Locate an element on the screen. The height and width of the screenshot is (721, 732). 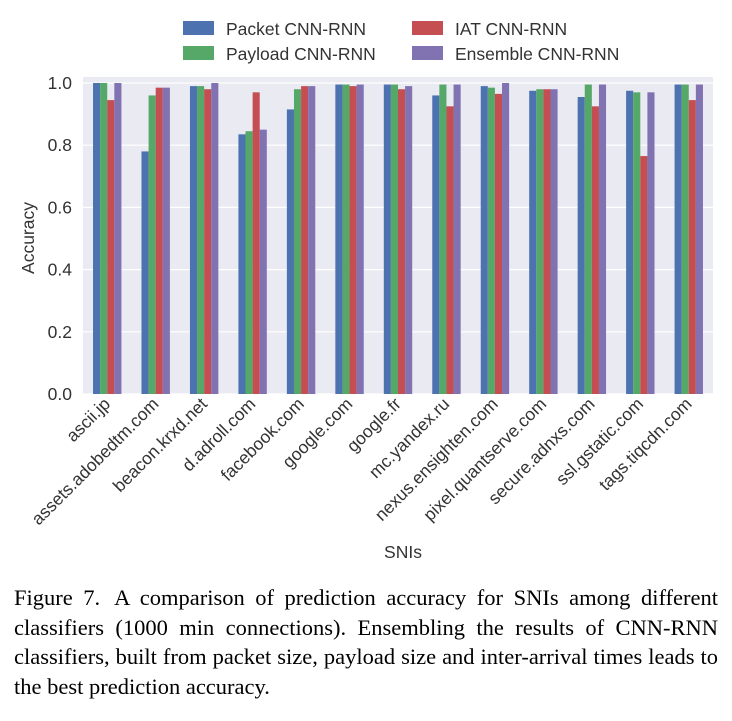
y-tick-label: 0.4 is located at coordinates (60, 270).